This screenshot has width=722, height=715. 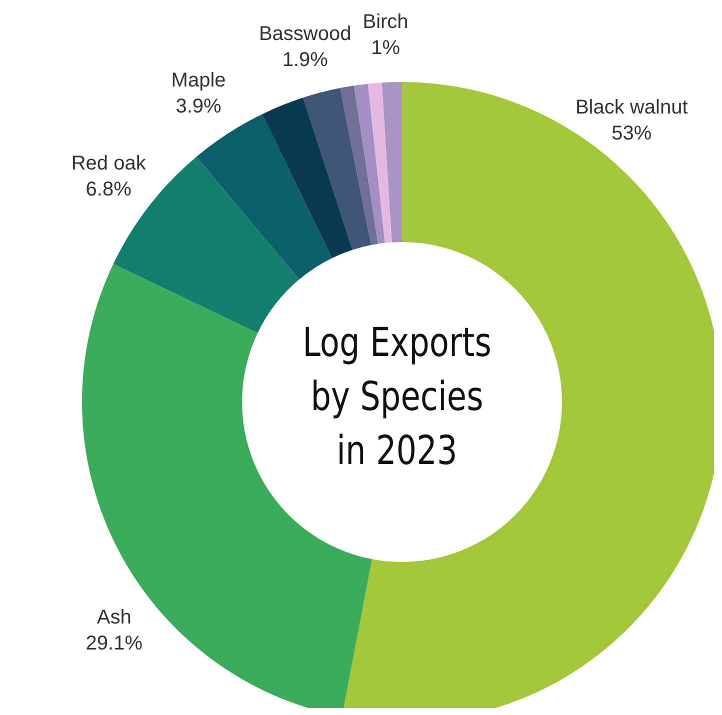 I want to click on slice-label: Maple, so click(x=198, y=81).